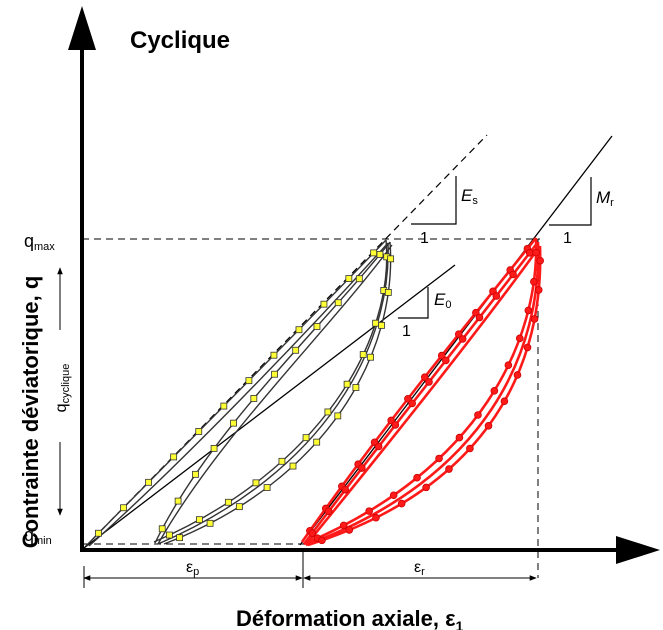 The image size is (663, 630). I want to click on E0-slope-triangle, so click(413, 303).